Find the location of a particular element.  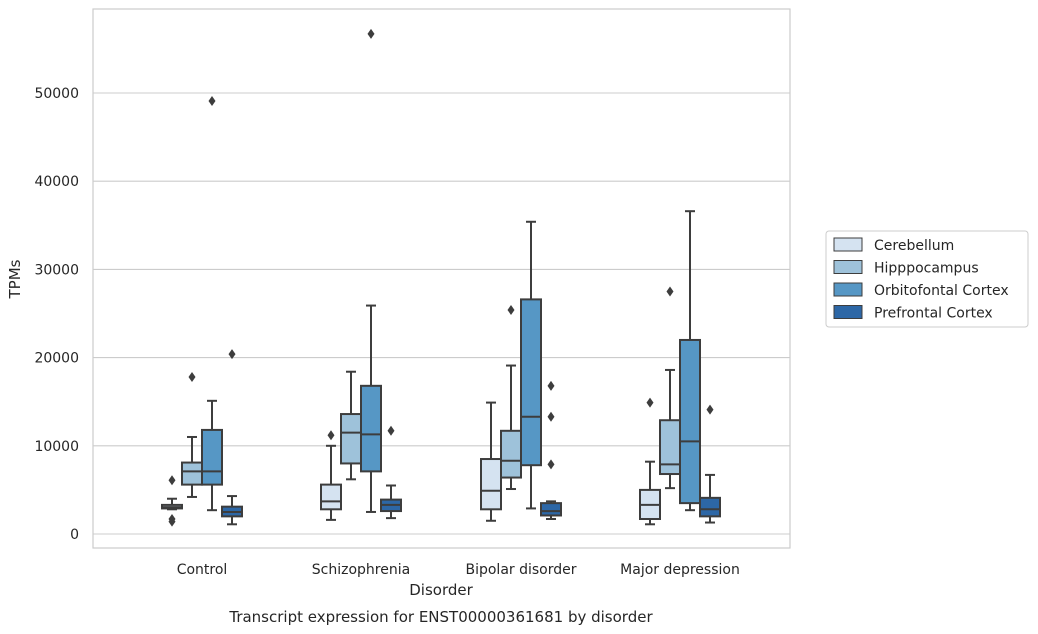

y-tick-labels: 0 10000 20000 30000 40000 50000 is located at coordinates (56, 314).